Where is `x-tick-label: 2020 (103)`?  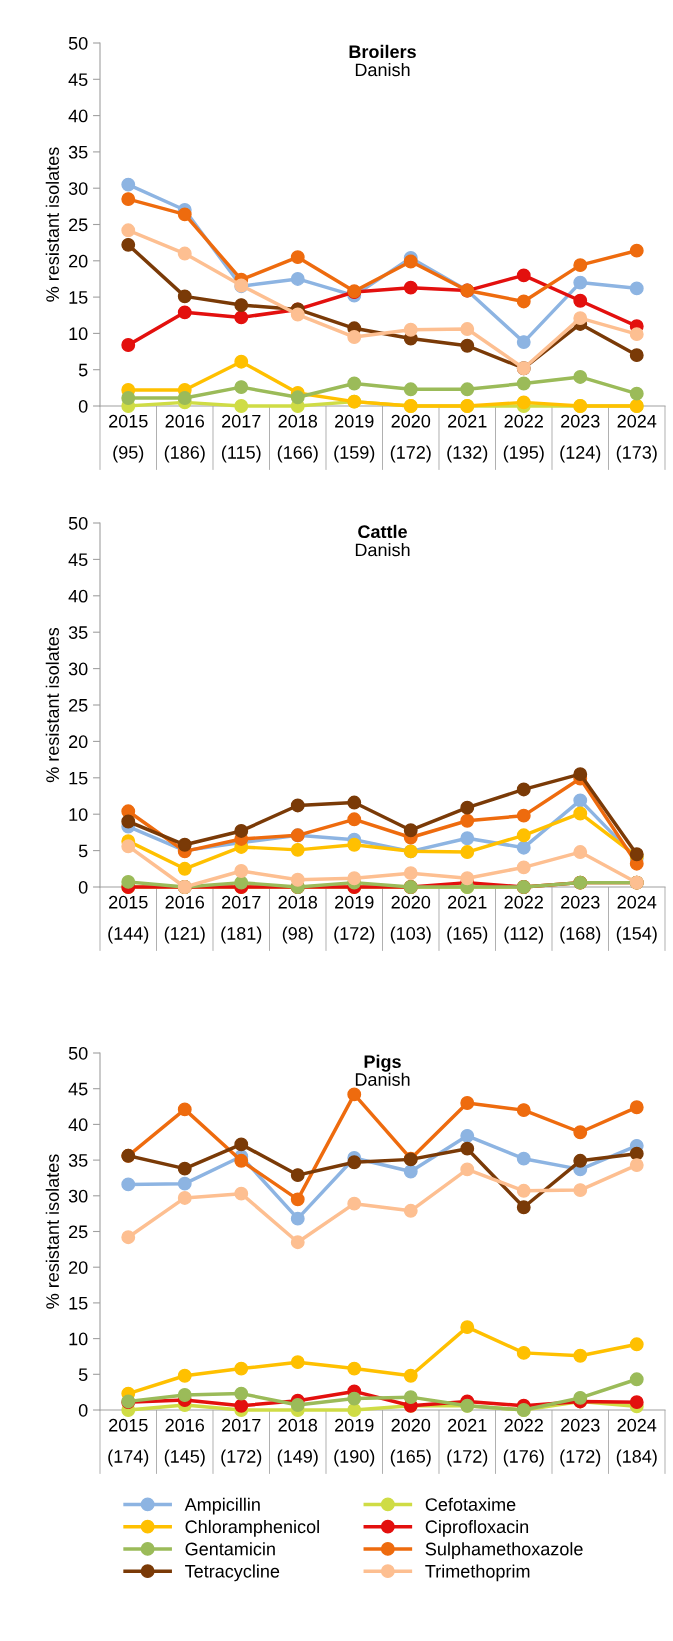 x-tick-label: 2020 (103) is located at coordinates (410, 919).